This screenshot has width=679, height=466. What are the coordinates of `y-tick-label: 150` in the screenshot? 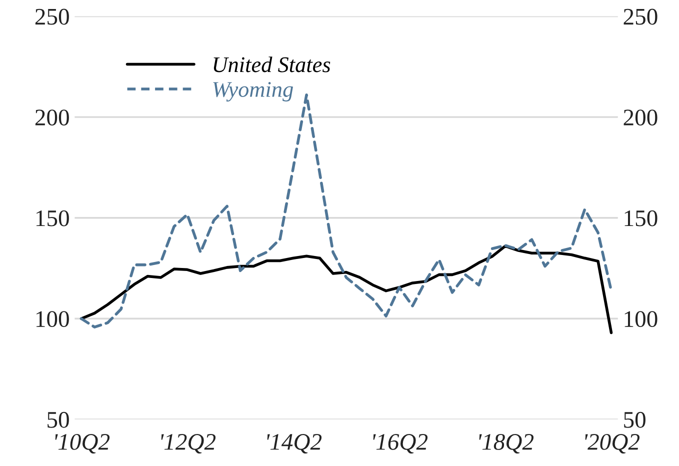 It's located at (52, 218).